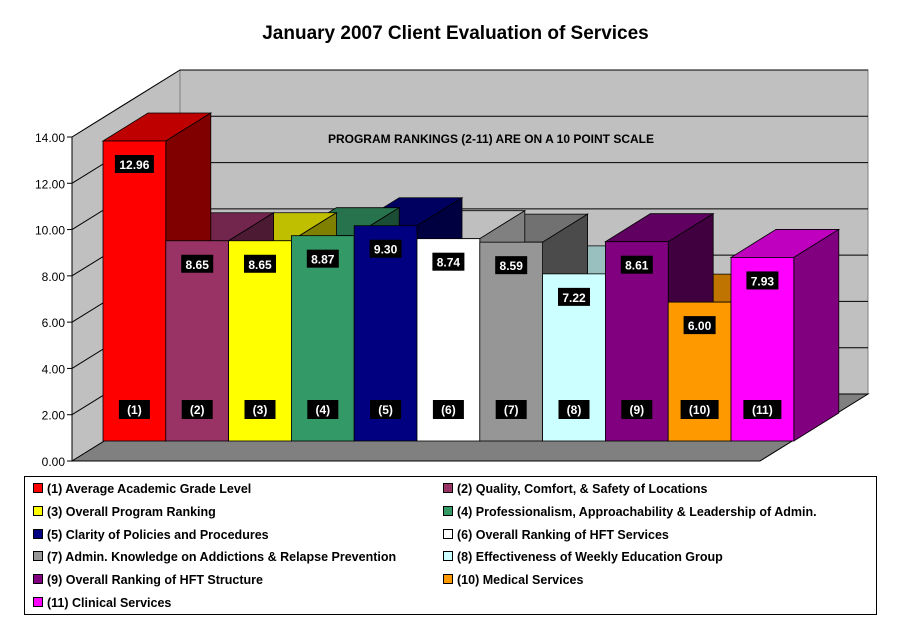 The width and height of the screenshot is (911, 623). Describe the element at coordinates (151, 535) in the screenshot. I see `legend-item: (5) Clarity of Policies and Procedures` at that location.